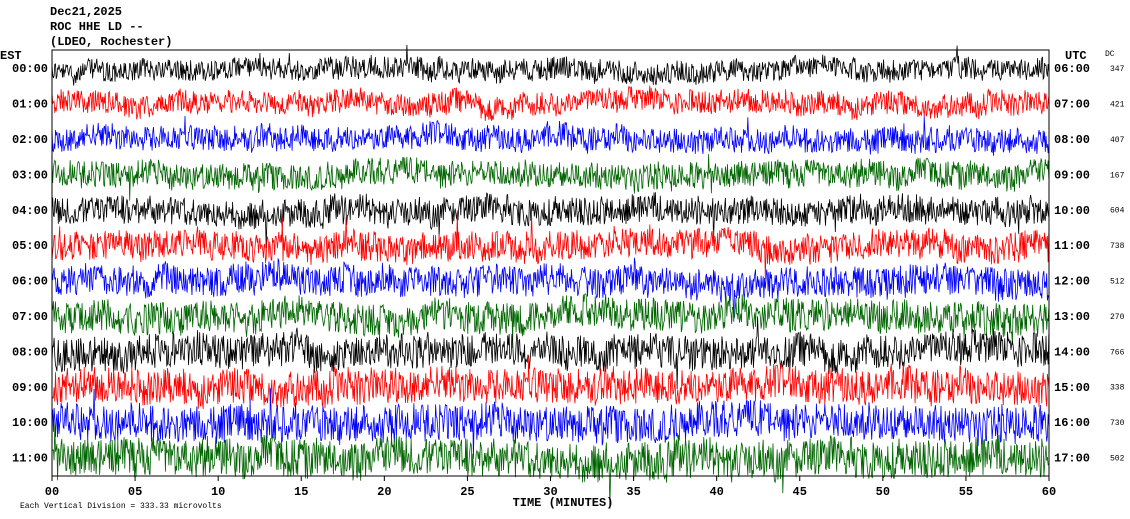 The width and height of the screenshot is (1130, 519). What do you see at coordinates (1072, 246) in the screenshot?
I see `utc-label: 11:00` at bounding box center [1072, 246].